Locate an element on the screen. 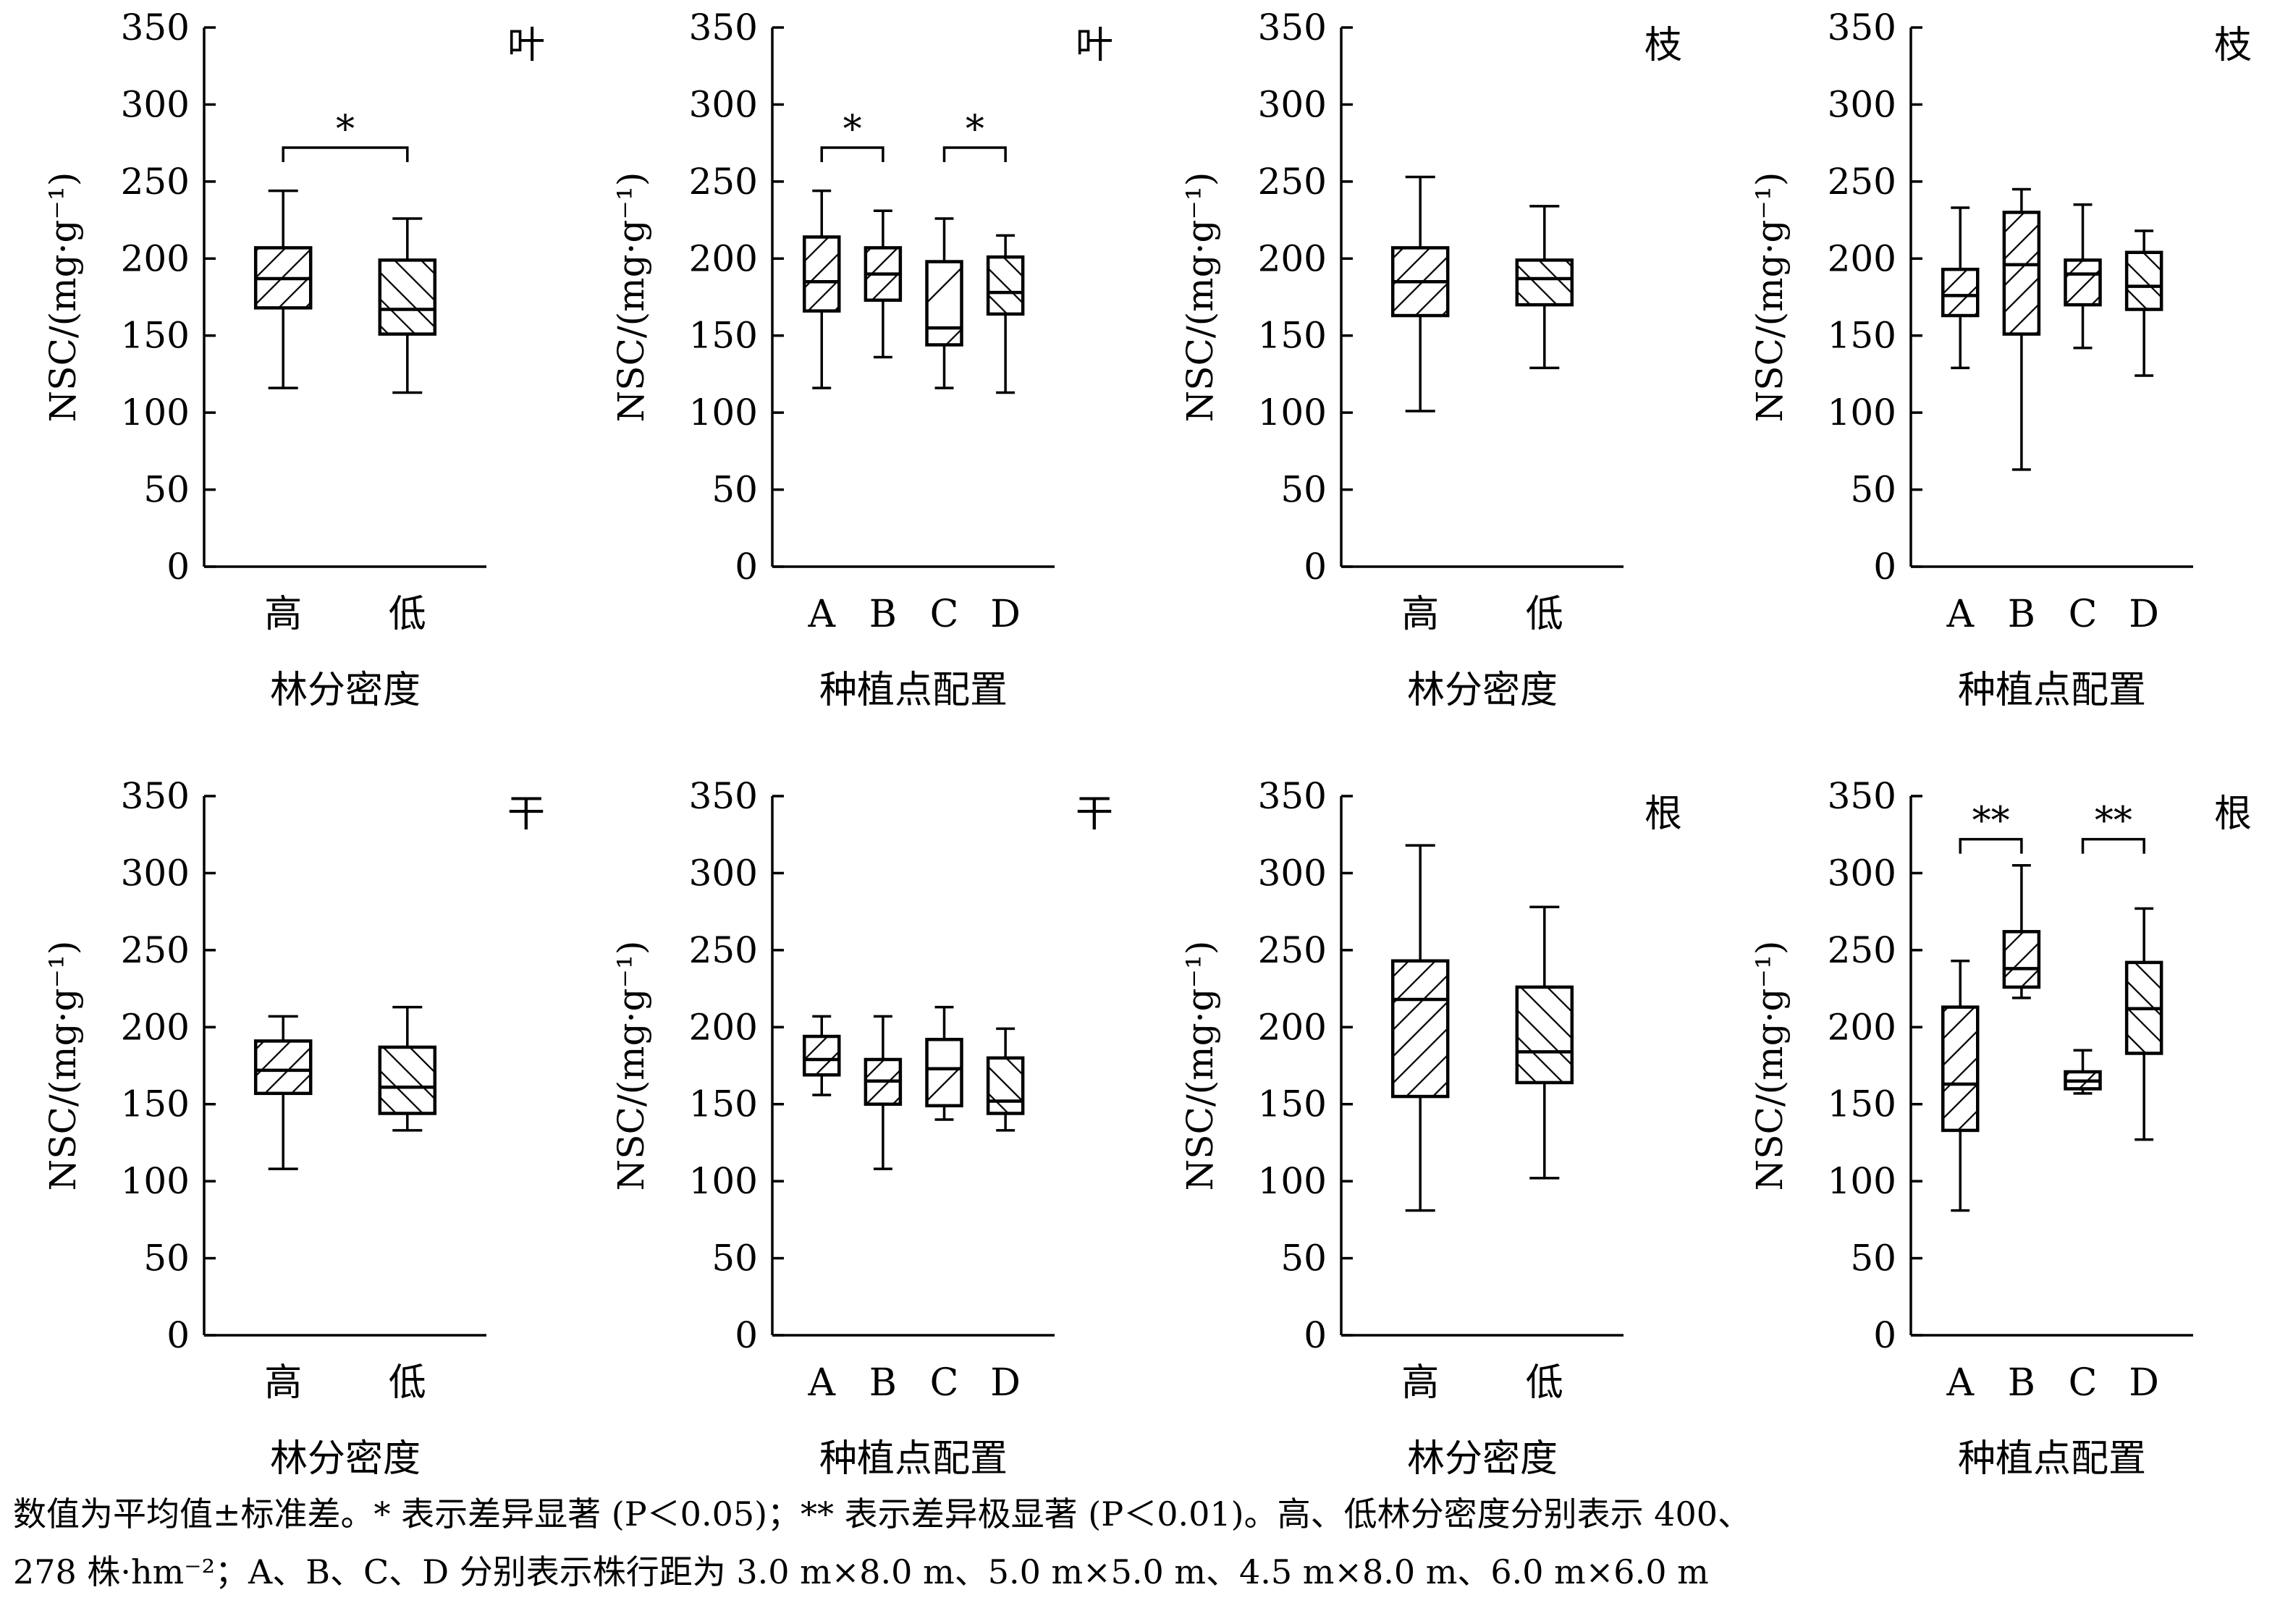 The width and height of the screenshot is (2280, 1624). panel-5: 0 50 100 150 200 250 300 350 NSC/(mg·g⁻¹) 干高 低林分密度 is located at coordinates (293, 1125).